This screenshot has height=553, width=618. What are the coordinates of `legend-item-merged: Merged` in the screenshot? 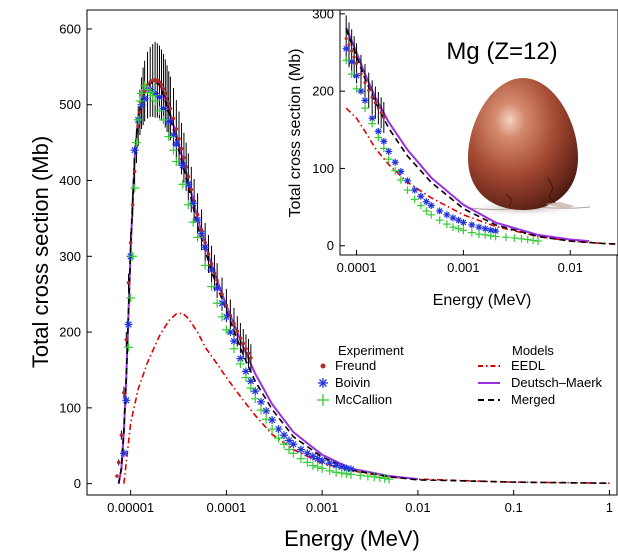 It's located at (516, 399).